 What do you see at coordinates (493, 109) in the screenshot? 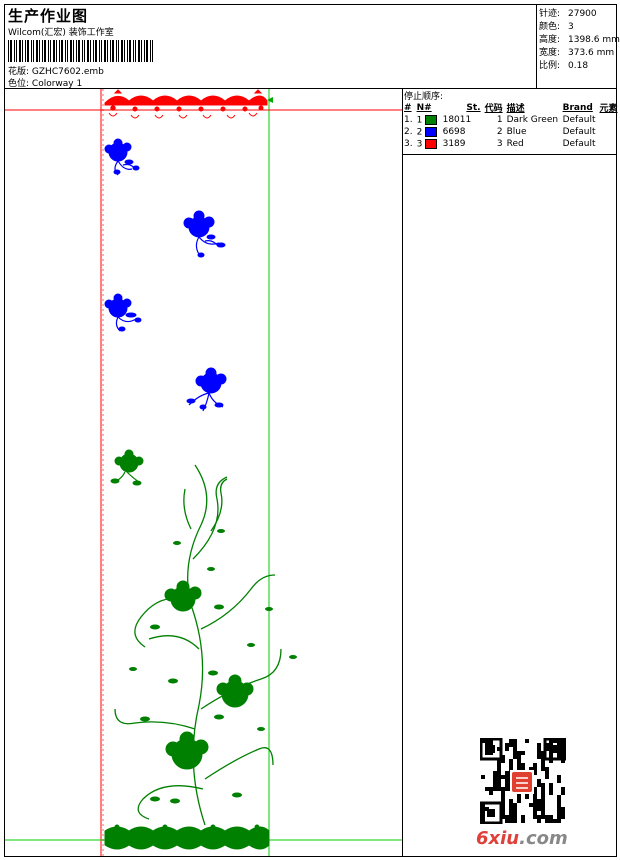
I see `col-code: 代码` at bounding box center [493, 109].